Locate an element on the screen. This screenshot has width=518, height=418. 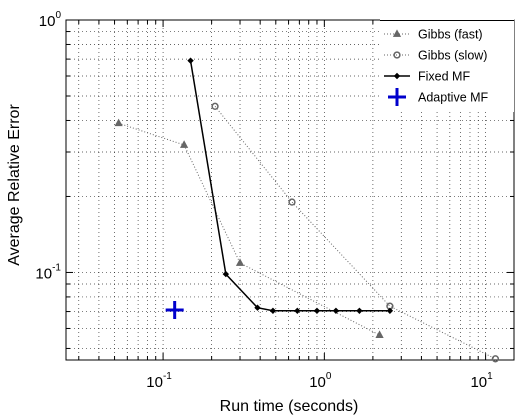
y-axis-label: Average Relative Error is located at coordinates (14, 185).